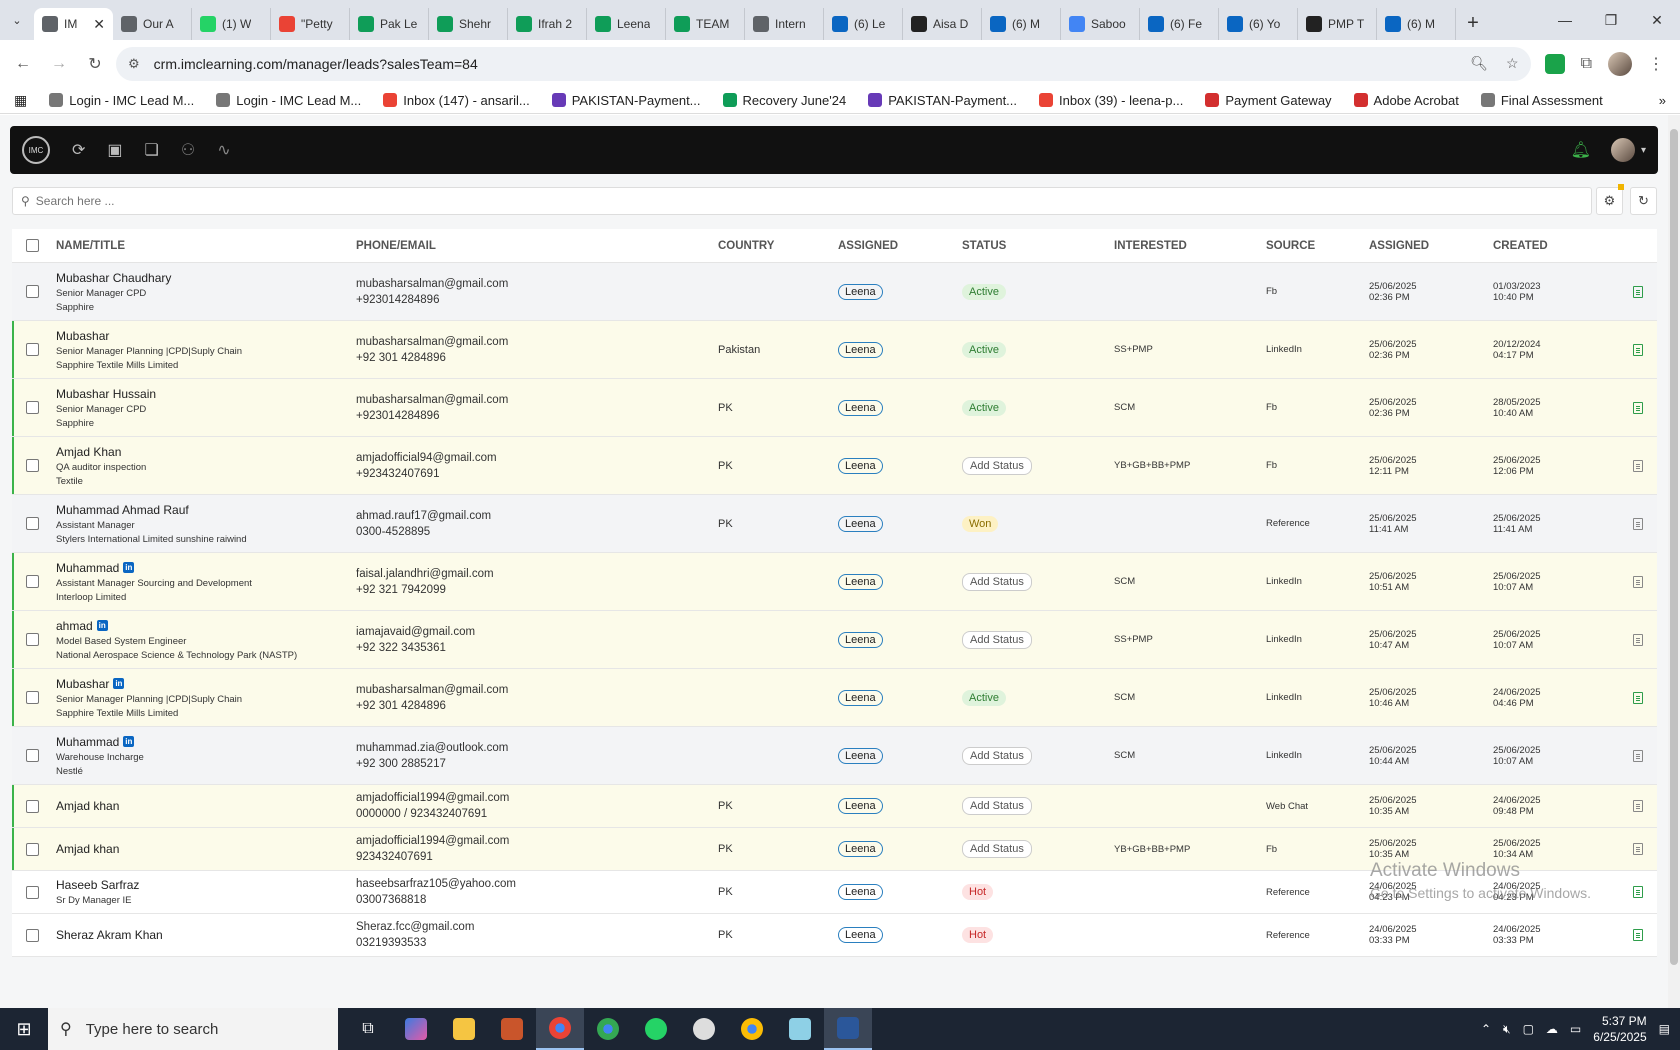 The height and width of the screenshot is (1050, 1680). Describe the element at coordinates (464, 1029) in the screenshot. I see `file-explorer-icon` at that location.